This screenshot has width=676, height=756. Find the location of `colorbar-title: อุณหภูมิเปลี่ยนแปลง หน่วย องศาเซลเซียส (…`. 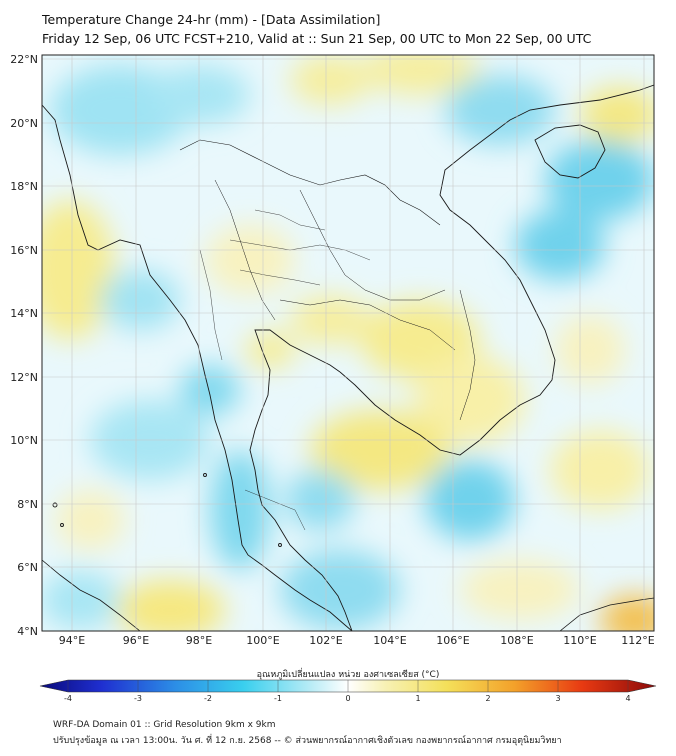

colorbar-title: อุณหภูมิเปลี่ยนแปลง หน่วย องศาเซลเซียส (… is located at coordinates (348, 673).